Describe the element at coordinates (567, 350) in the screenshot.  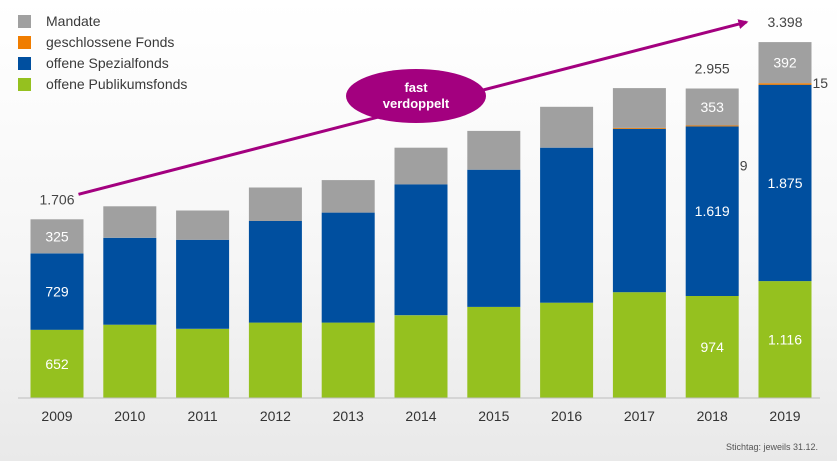
I see `bar-segment-offene-publikumsfonds-2016` at that location.